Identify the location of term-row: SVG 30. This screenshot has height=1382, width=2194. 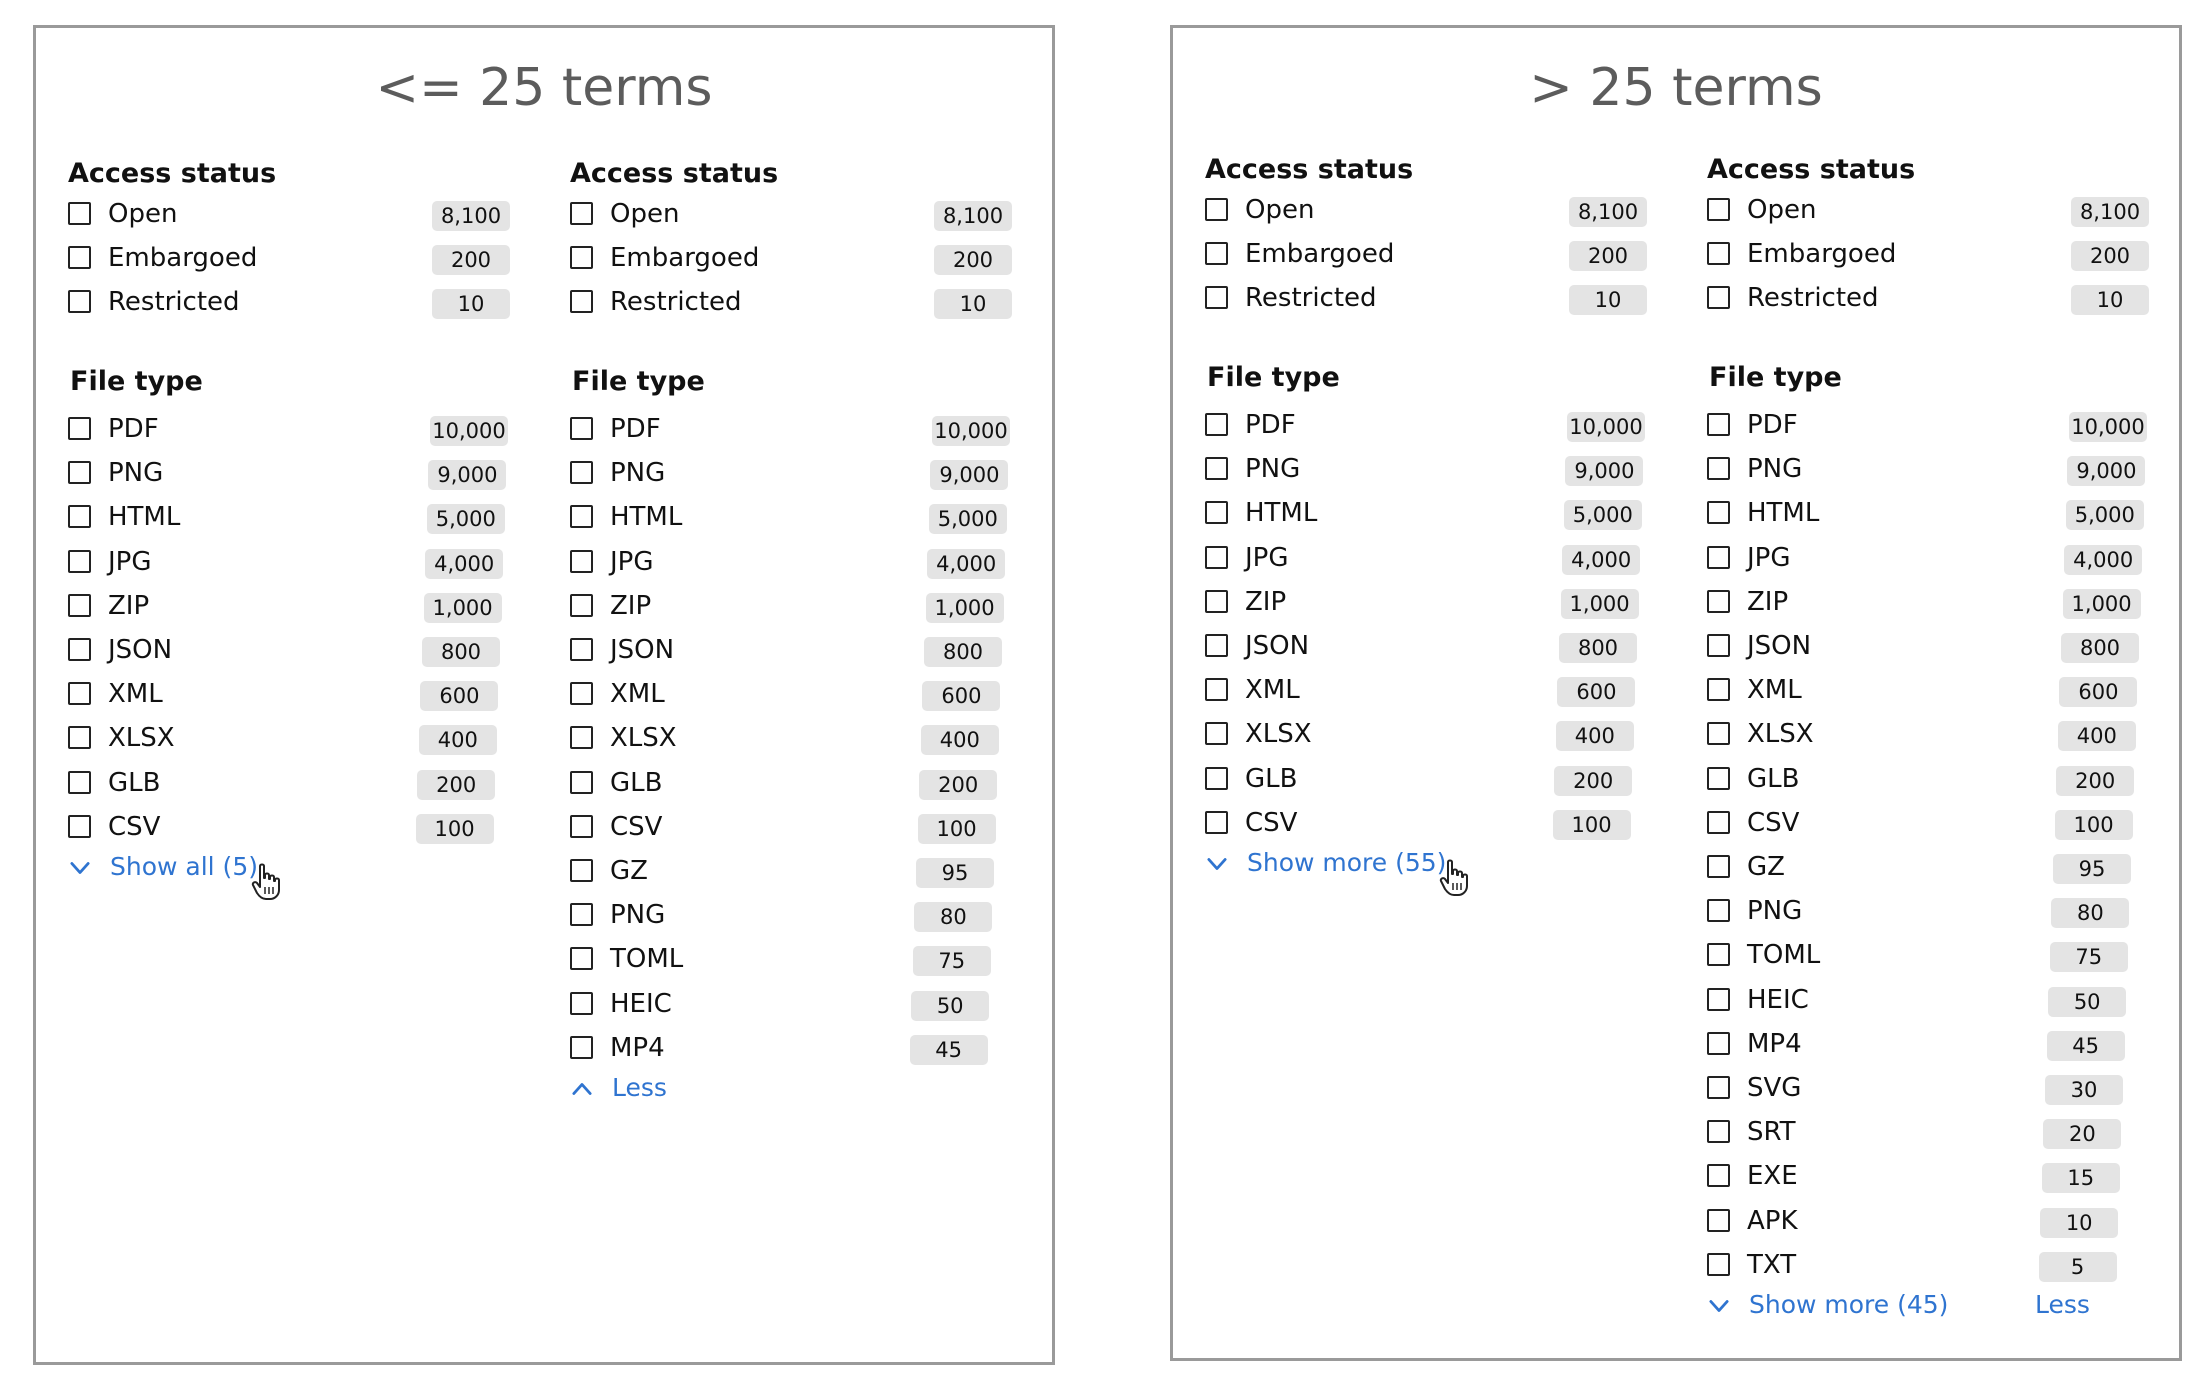
(1928, 1090).